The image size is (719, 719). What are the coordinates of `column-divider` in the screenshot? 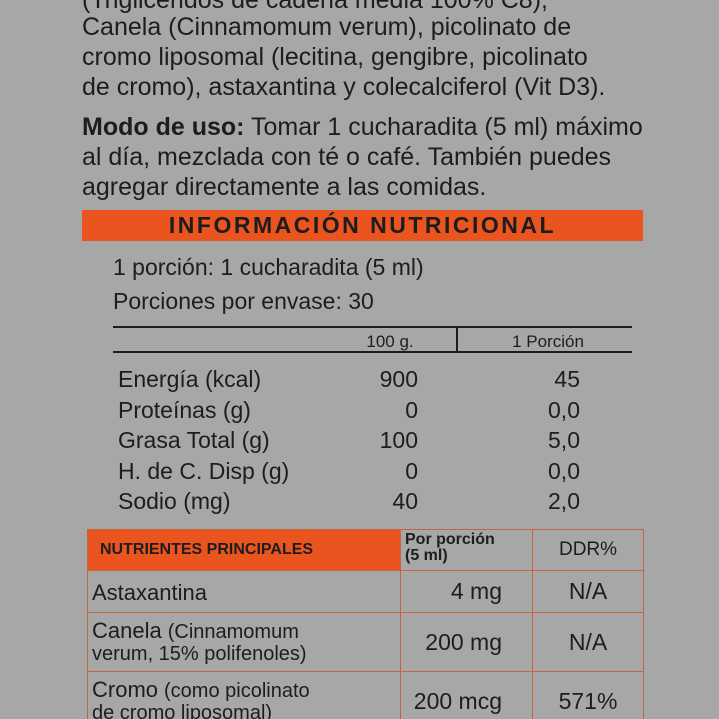 It's located at (457, 339).